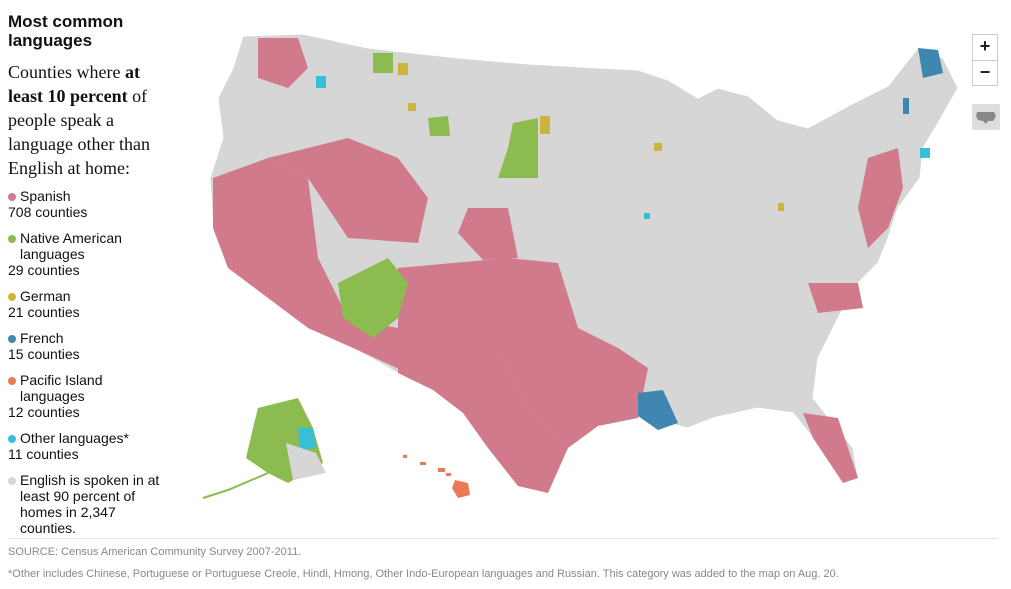 The image size is (1011, 589). I want to click on native-region-dakotas, so click(518, 148).